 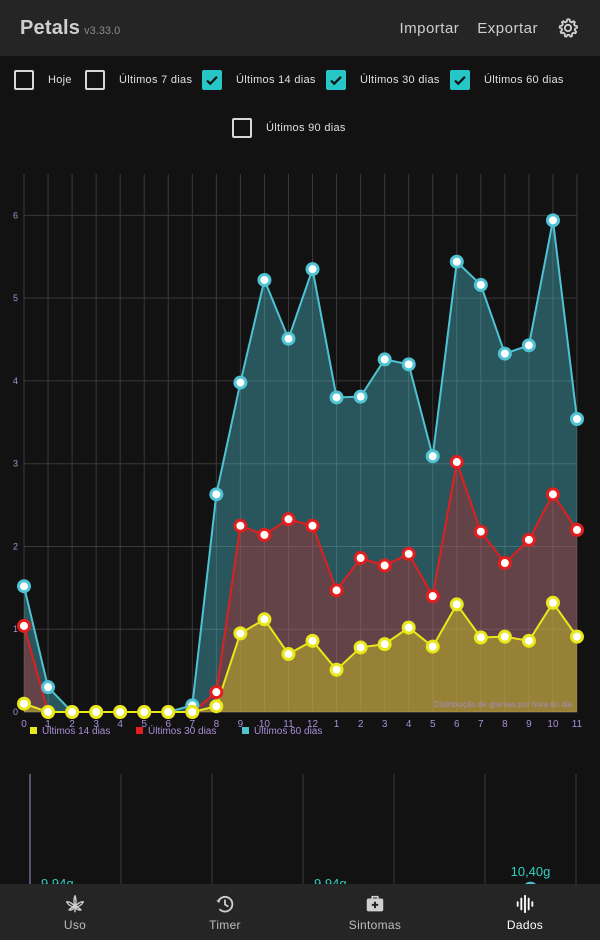 I want to click on filter-last-60-days: Últimos 60 dias, so click(x=507, y=80).